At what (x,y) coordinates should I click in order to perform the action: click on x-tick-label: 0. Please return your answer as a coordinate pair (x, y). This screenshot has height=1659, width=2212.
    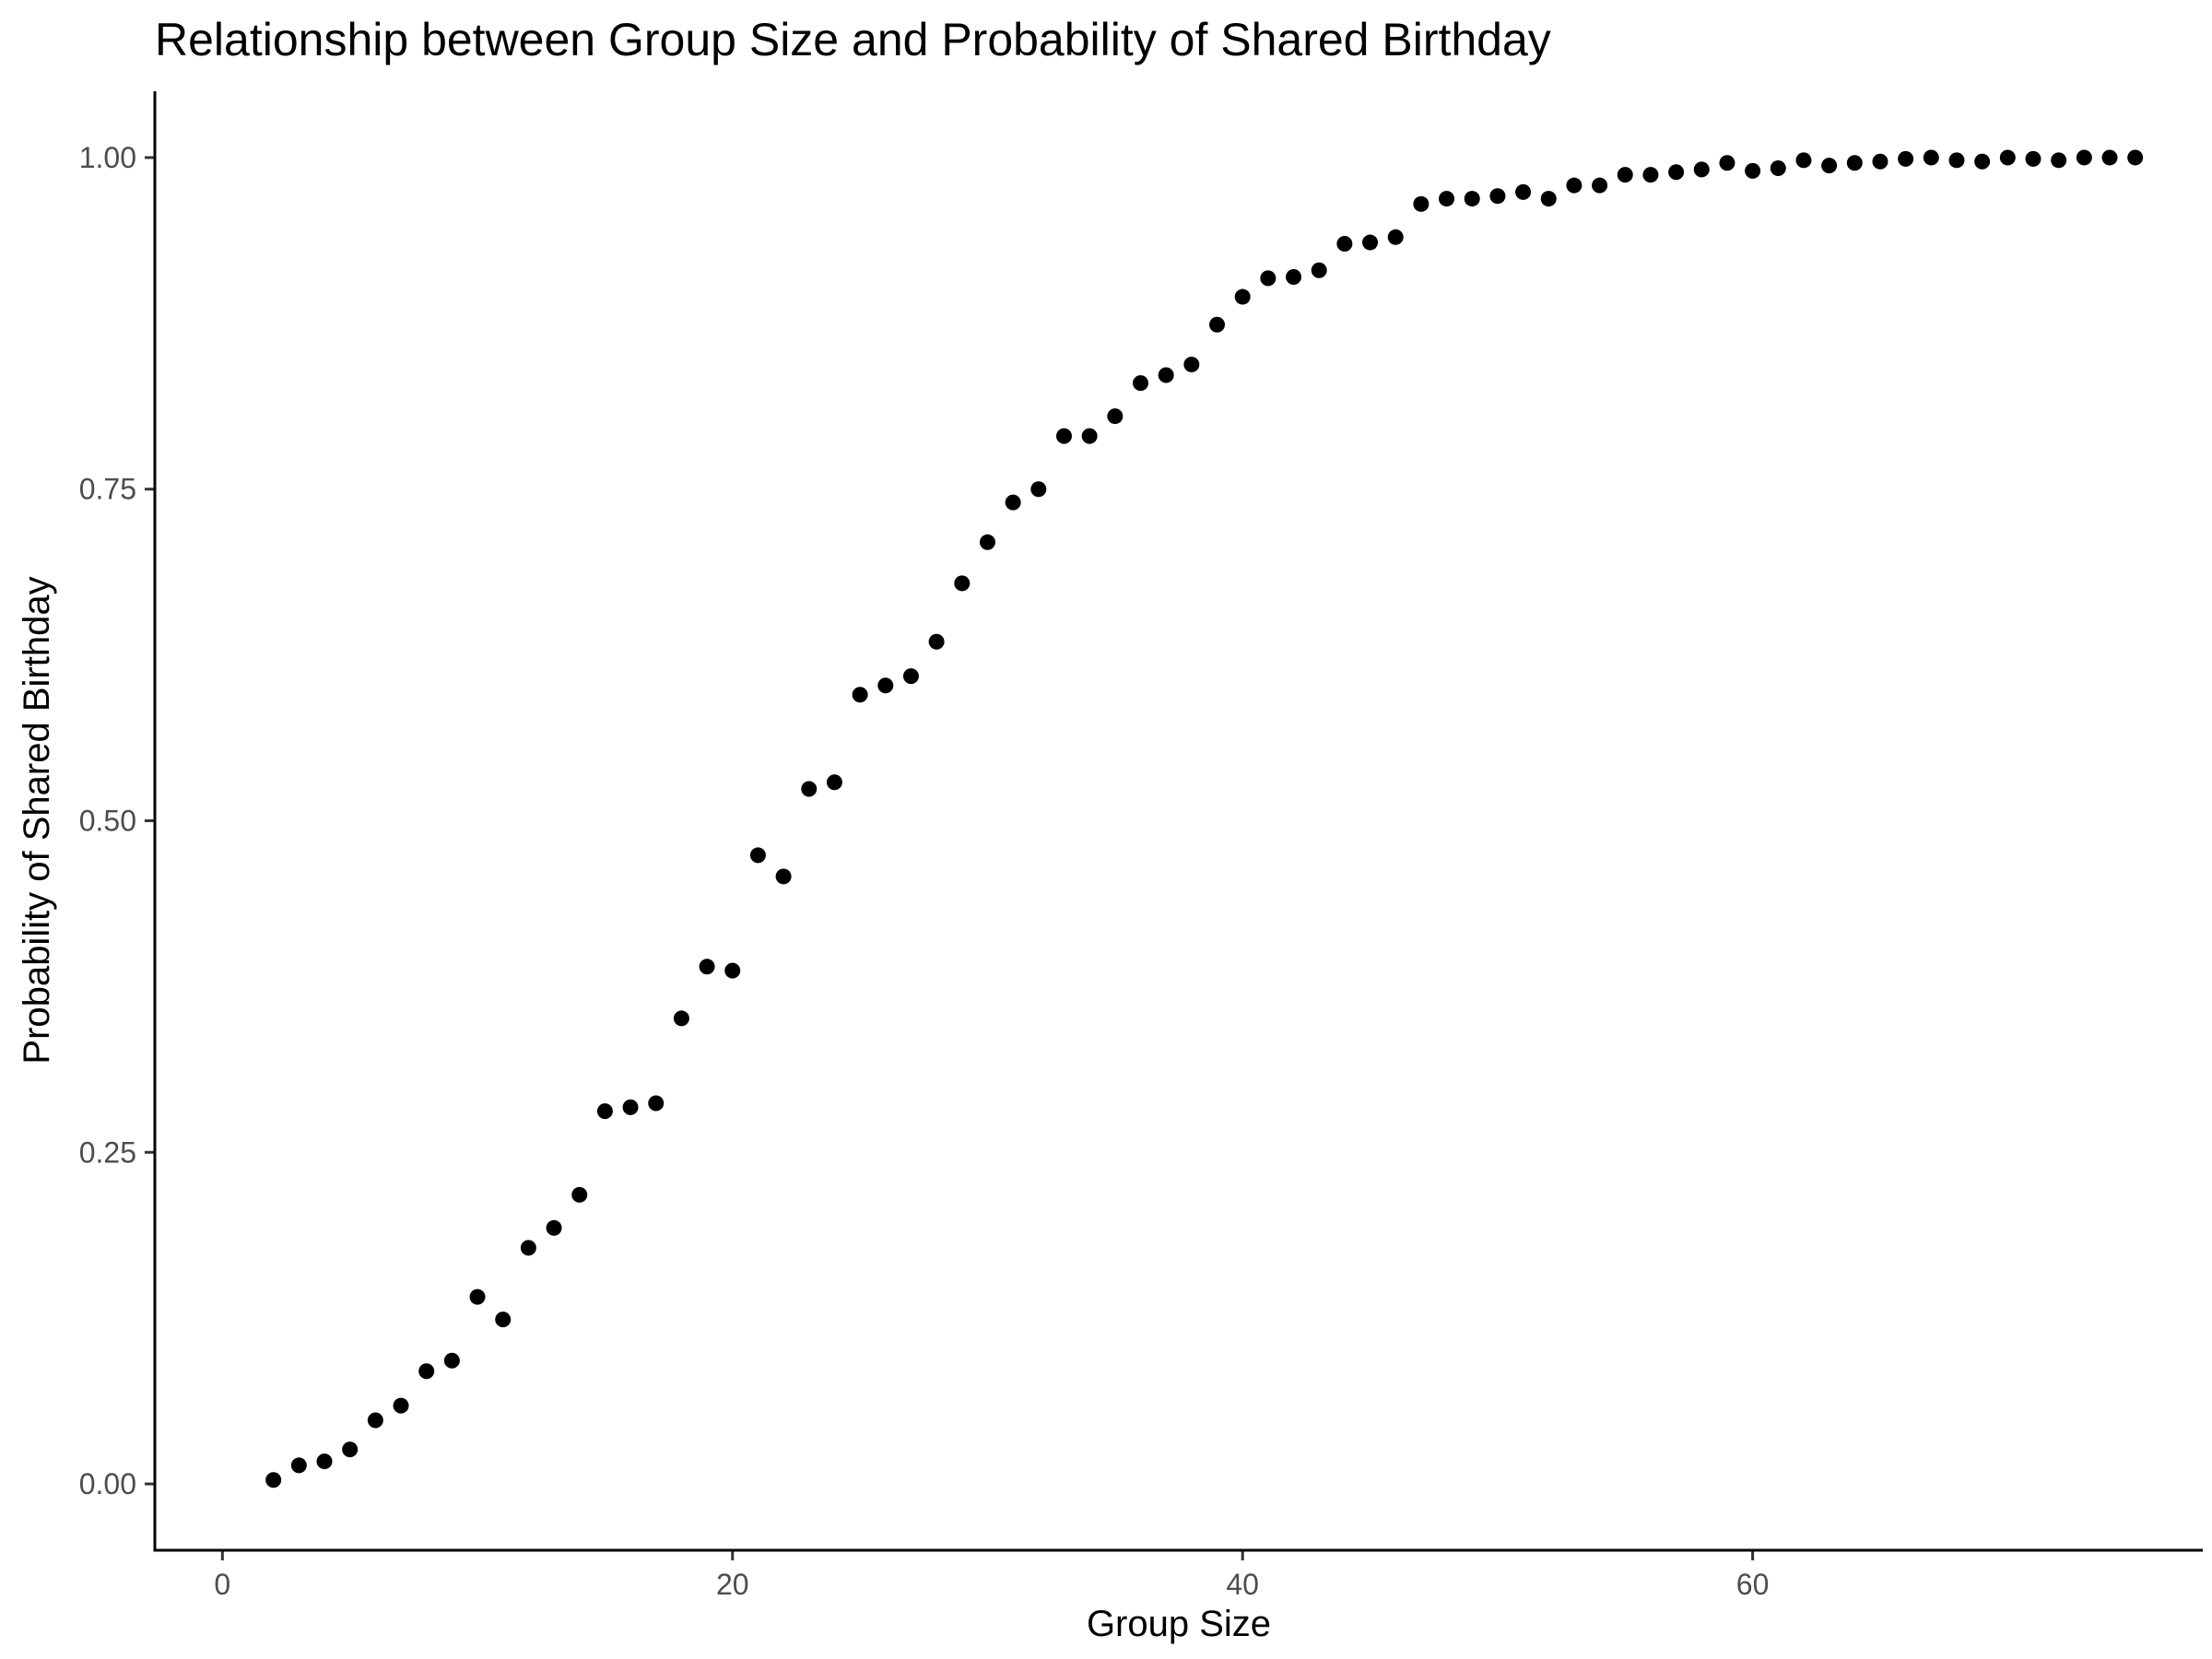
    Looking at the image, I should click on (222, 1584).